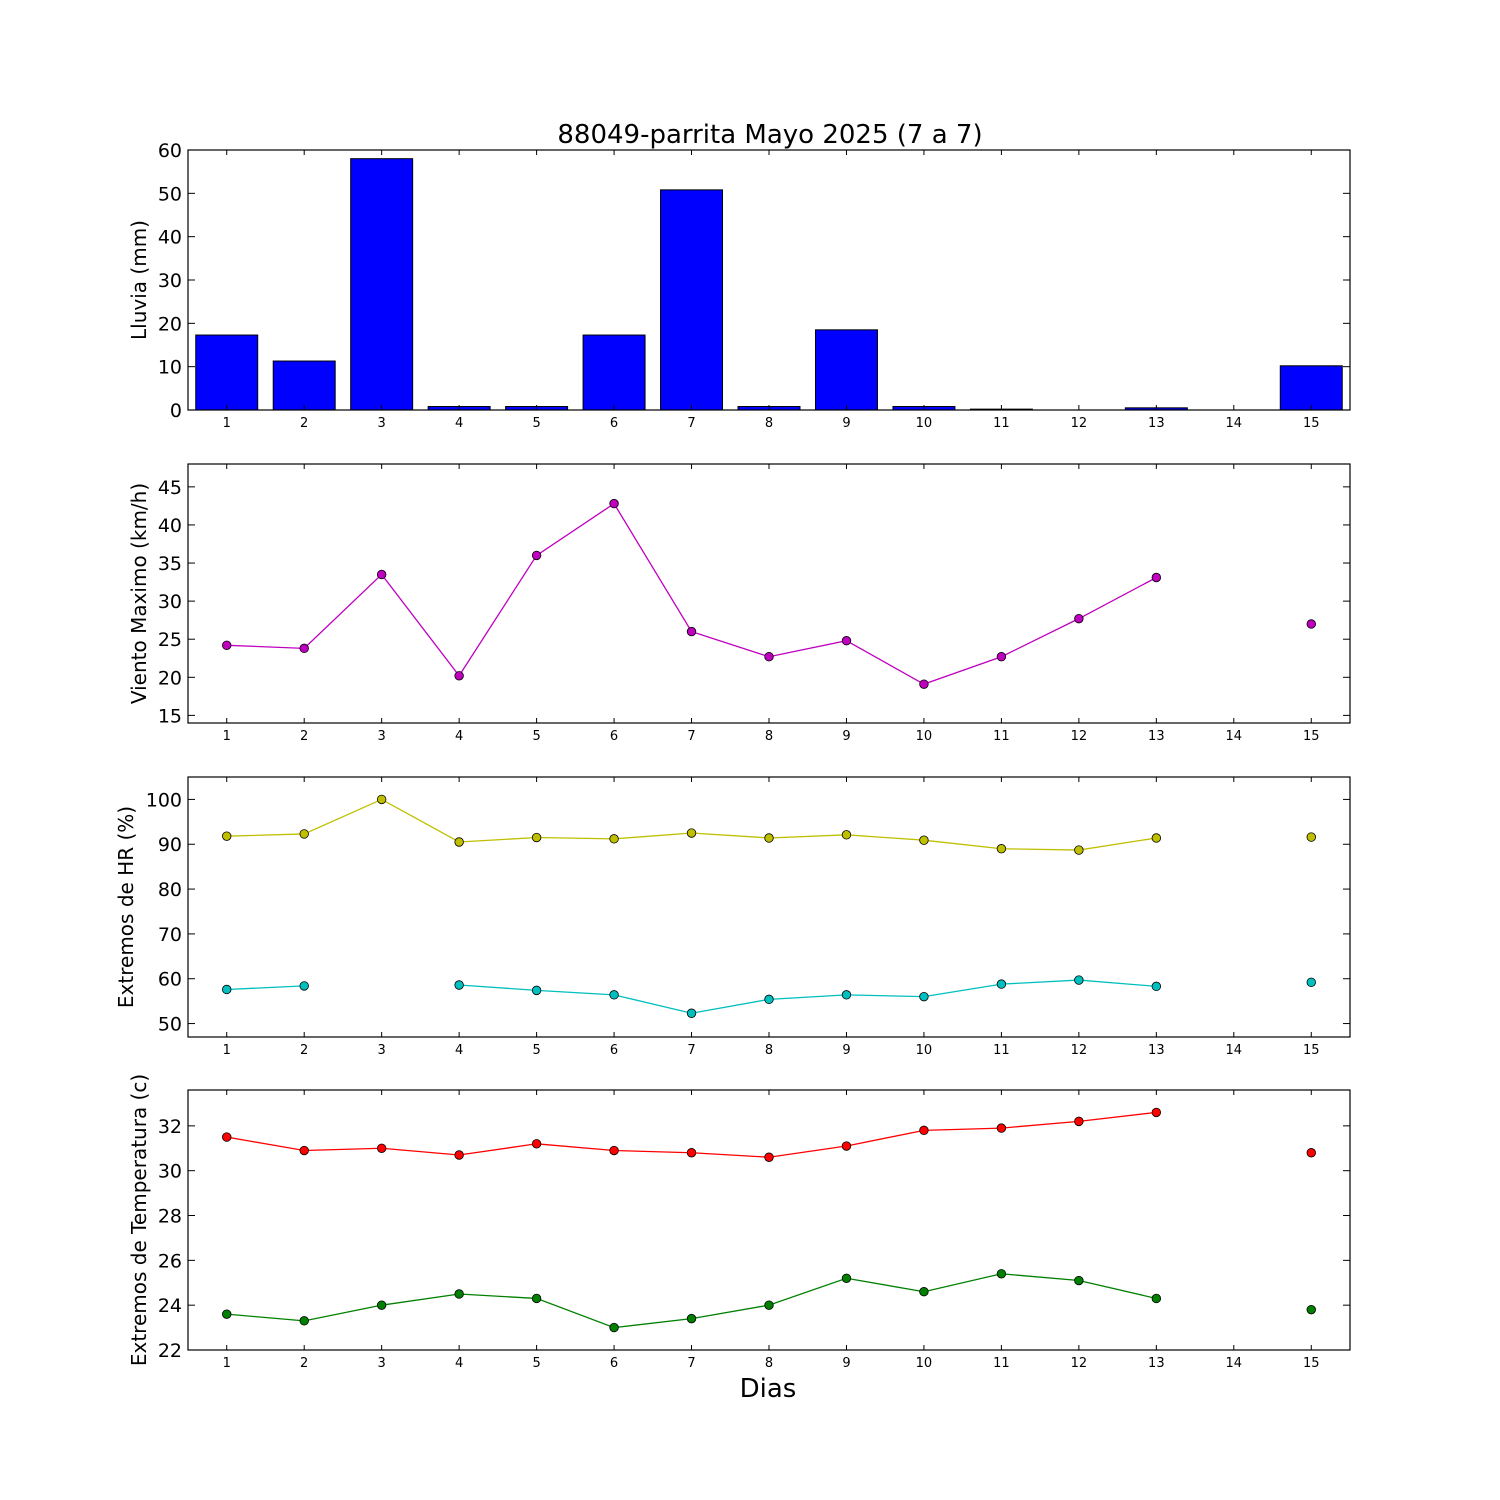  I want to click on temperature-ytick-label: 32, so click(170, 1127).